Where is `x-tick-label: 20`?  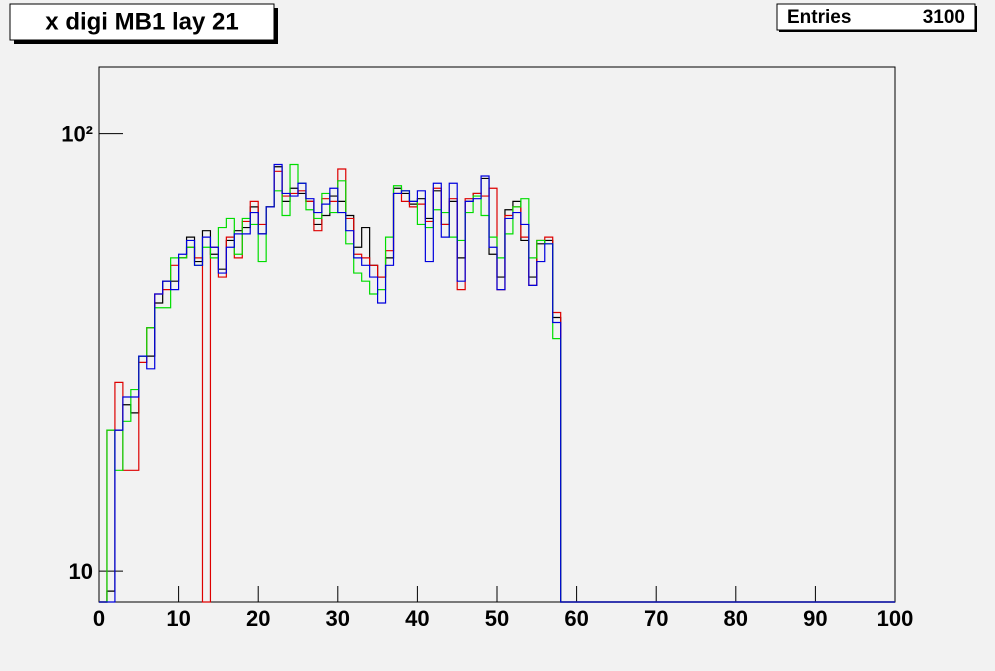
x-tick-label: 20 is located at coordinates (258, 618).